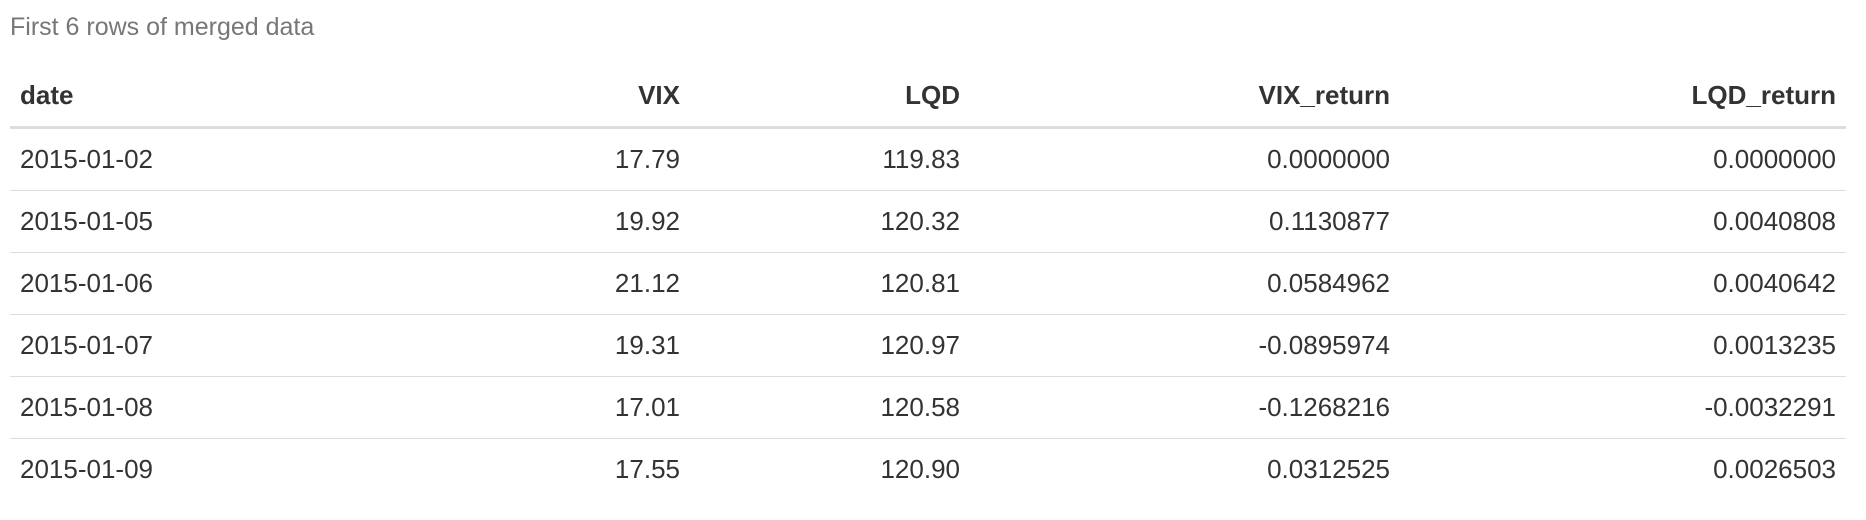  I want to click on column-header-lqd: LQD, so click(830, 96).